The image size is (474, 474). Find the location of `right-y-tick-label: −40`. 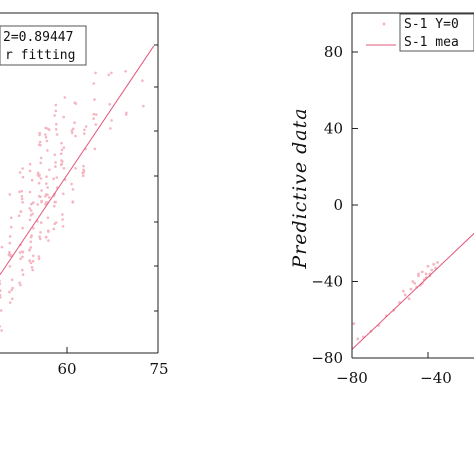

right-y-tick-label: −40 is located at coordinates (327, 282).